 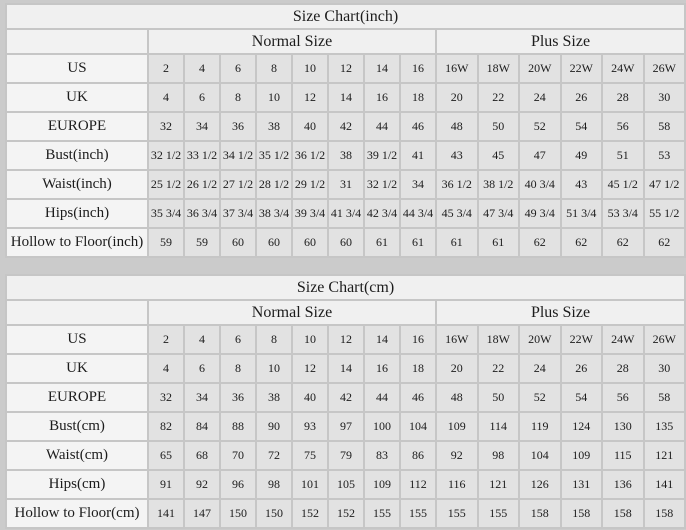 I want to click on size-value-cell: 158, so click(x=664, y=513).